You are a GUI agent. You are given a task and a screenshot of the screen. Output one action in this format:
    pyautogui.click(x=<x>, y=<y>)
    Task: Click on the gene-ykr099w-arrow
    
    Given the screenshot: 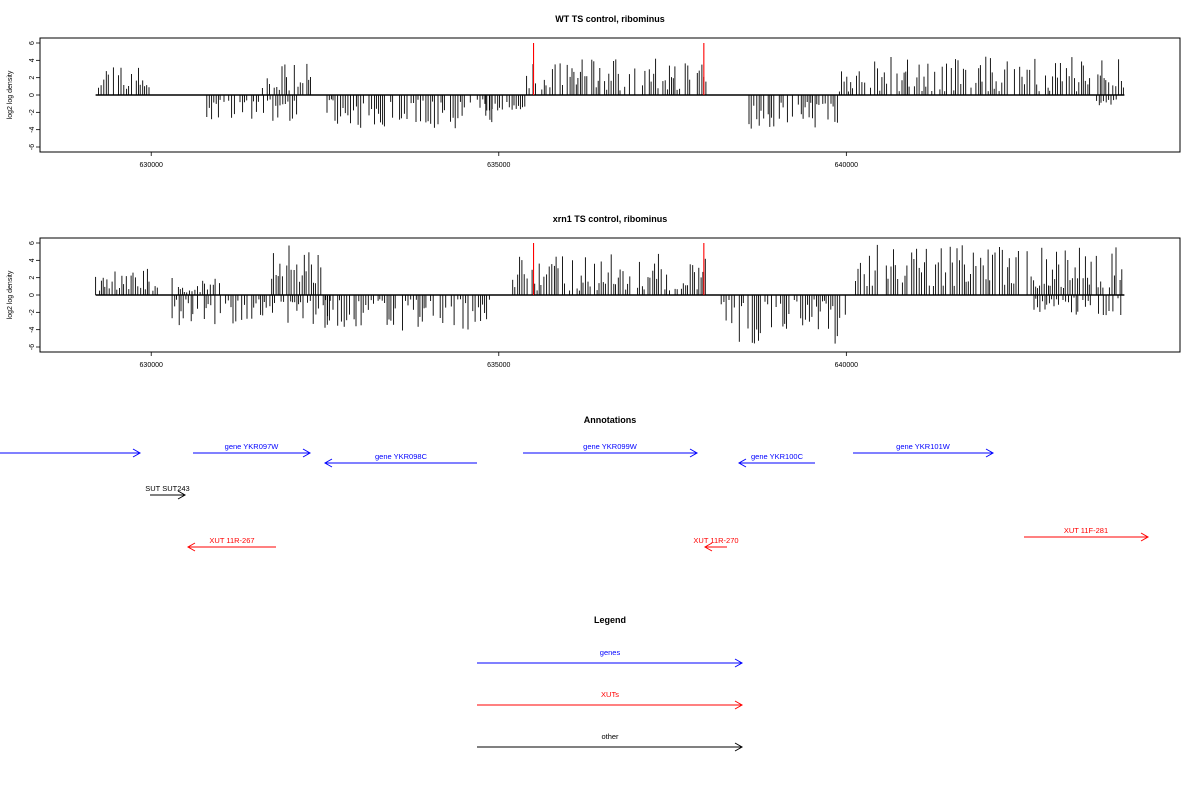 What is the action you would take?
    pyautogui.click(x=611, y=453)
    